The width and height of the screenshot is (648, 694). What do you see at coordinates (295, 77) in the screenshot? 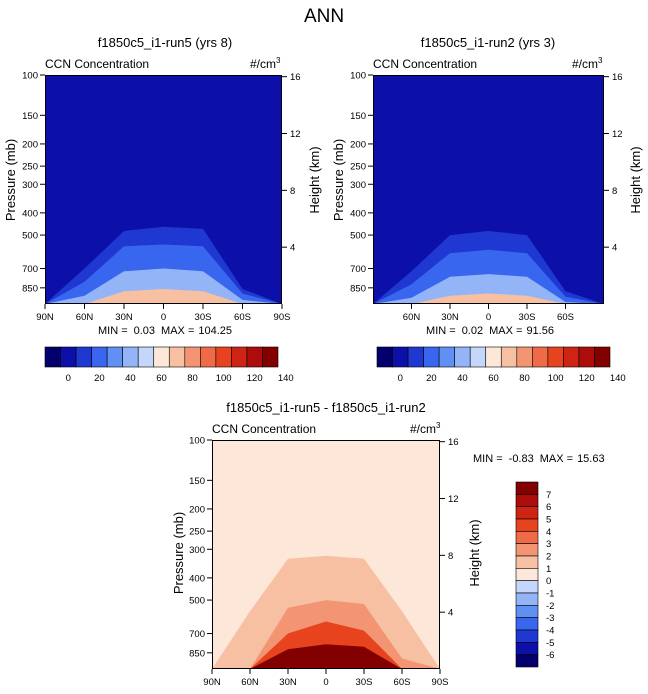
I see `y-right-tick-label: 16` at bounding box center [295, 77].